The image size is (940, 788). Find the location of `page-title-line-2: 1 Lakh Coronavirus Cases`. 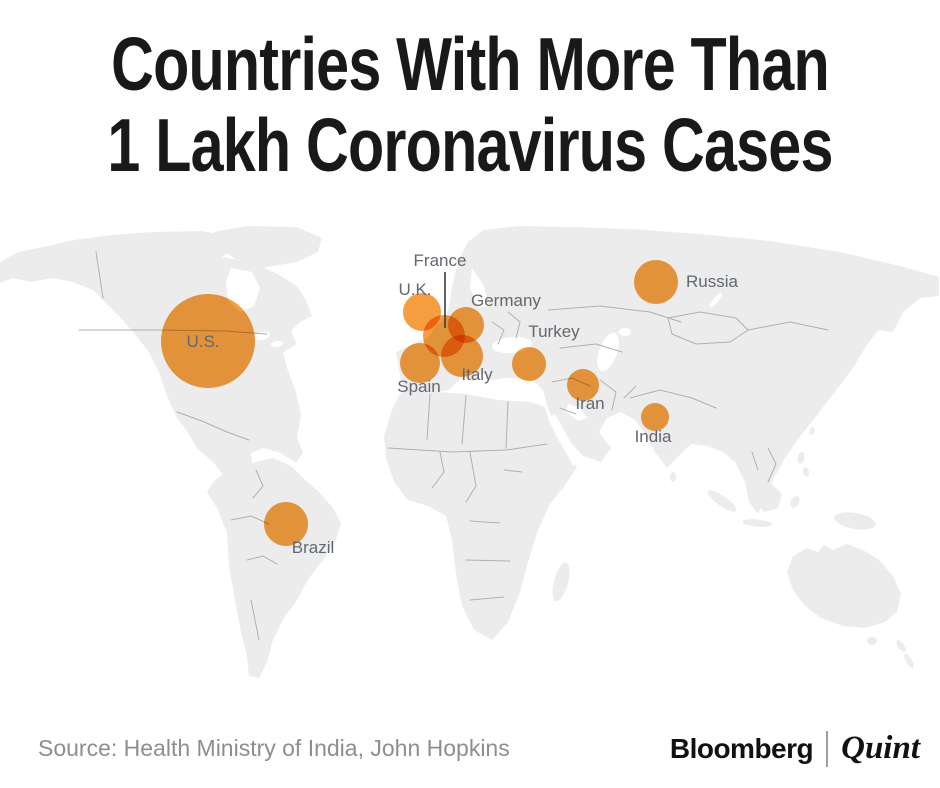

page-title-line-2: 1 Lakh Coronavirus Cases is located at coordinates (470, 145).